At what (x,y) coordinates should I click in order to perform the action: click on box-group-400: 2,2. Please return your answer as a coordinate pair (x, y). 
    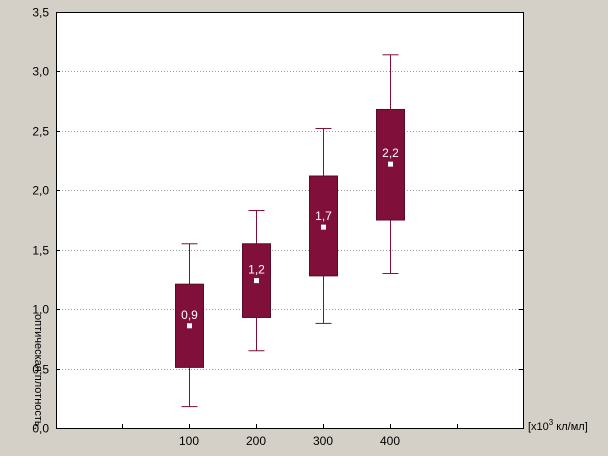
    Looking at the image, I should click on (390, 164).